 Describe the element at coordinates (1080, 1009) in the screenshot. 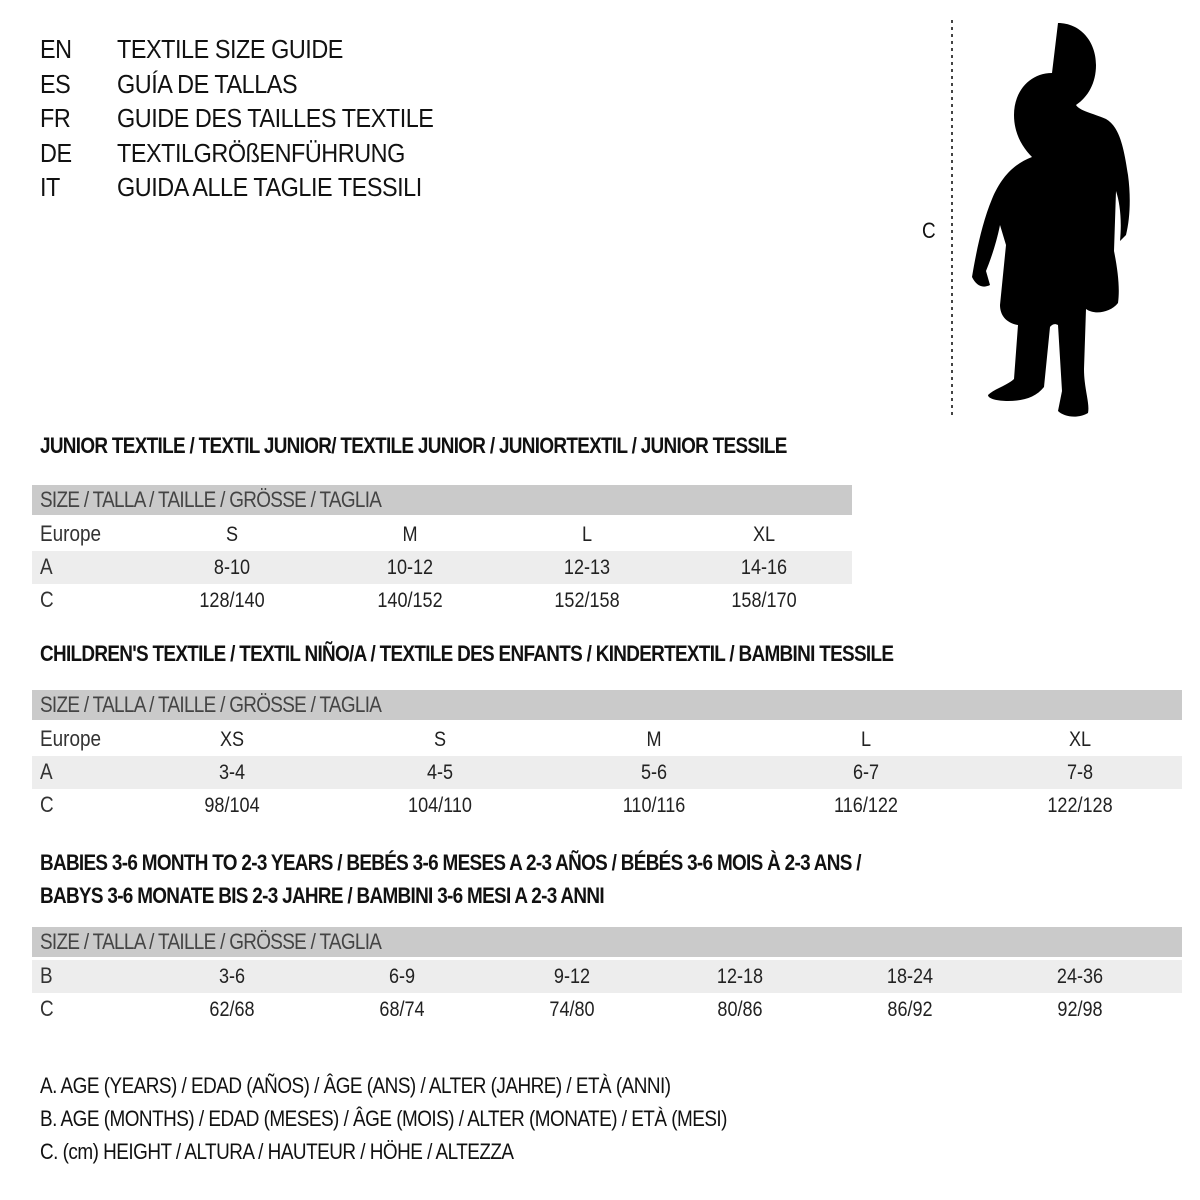

I see `table-cell: 92/98` at that location.